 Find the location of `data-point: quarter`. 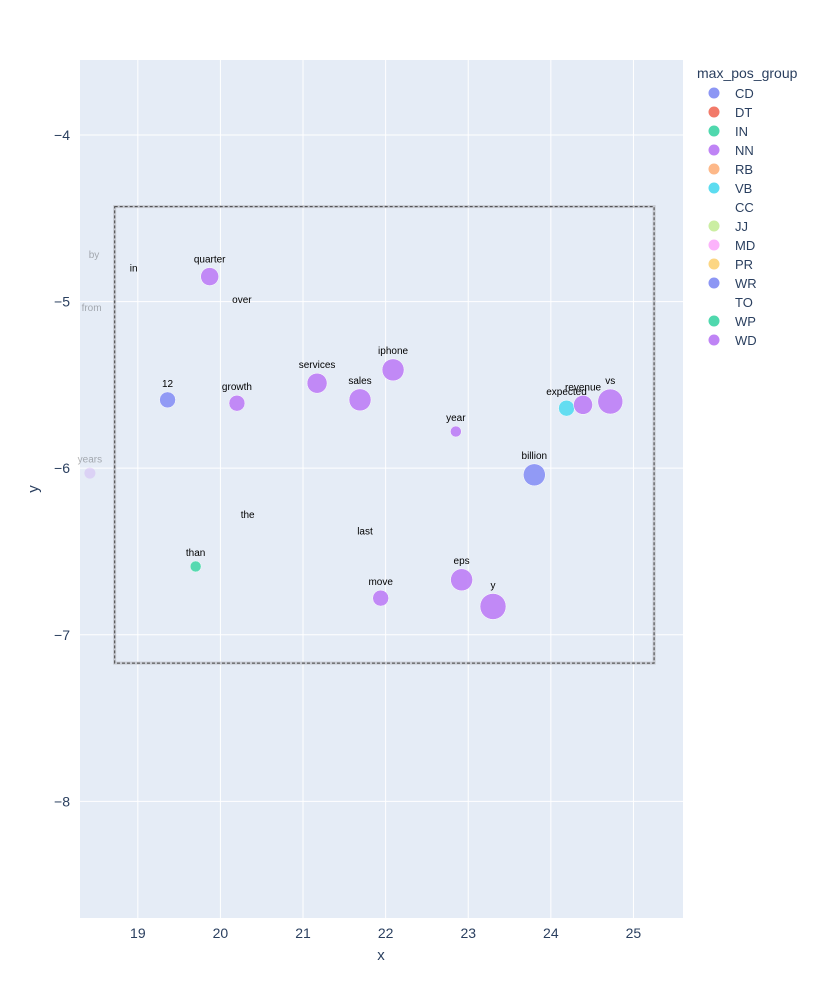

data-point: quarter is located at coordinates (210, 270).